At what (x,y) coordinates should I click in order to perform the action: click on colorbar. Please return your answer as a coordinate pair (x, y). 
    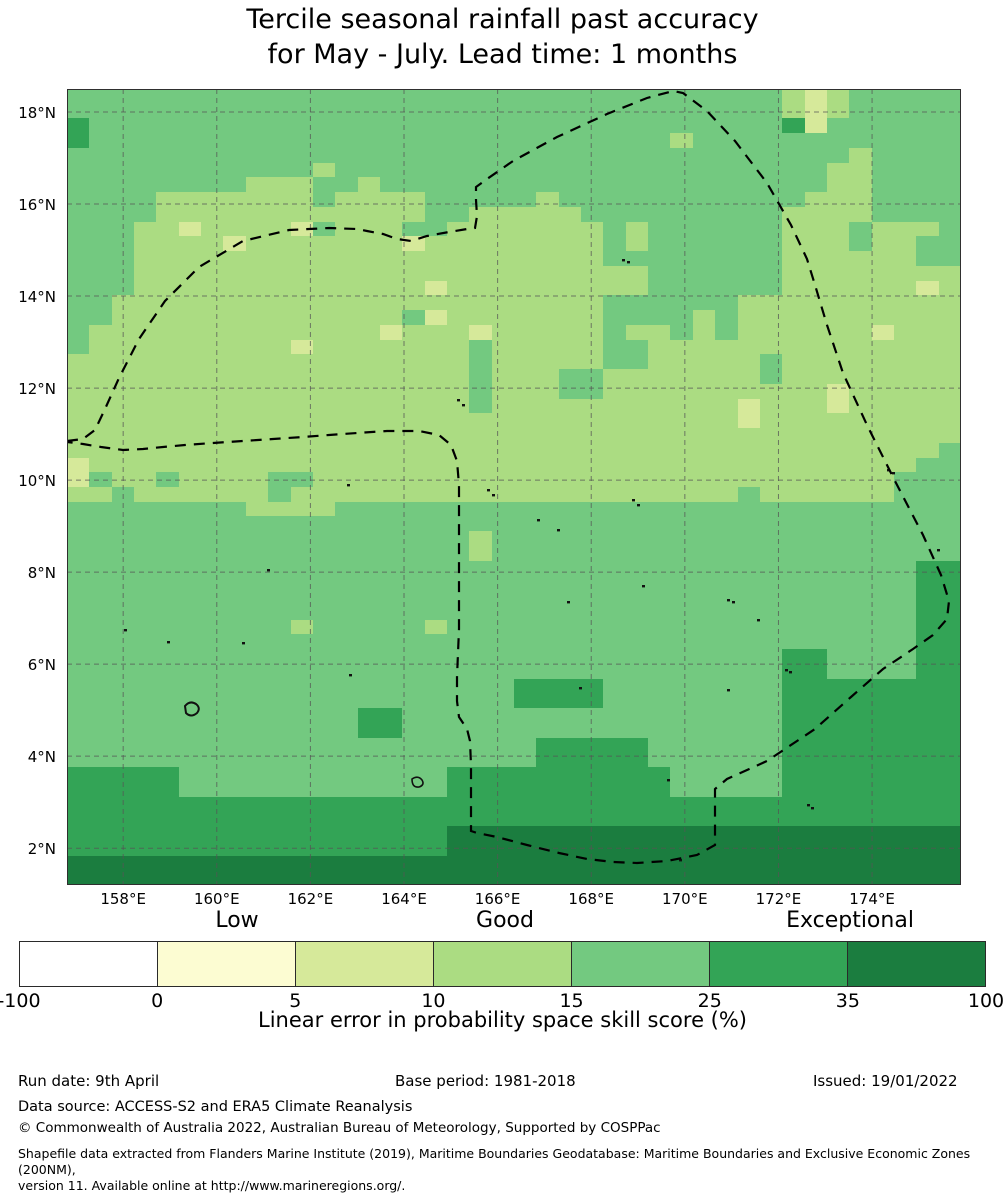
    Looking at the image, I should click on (502, 964).